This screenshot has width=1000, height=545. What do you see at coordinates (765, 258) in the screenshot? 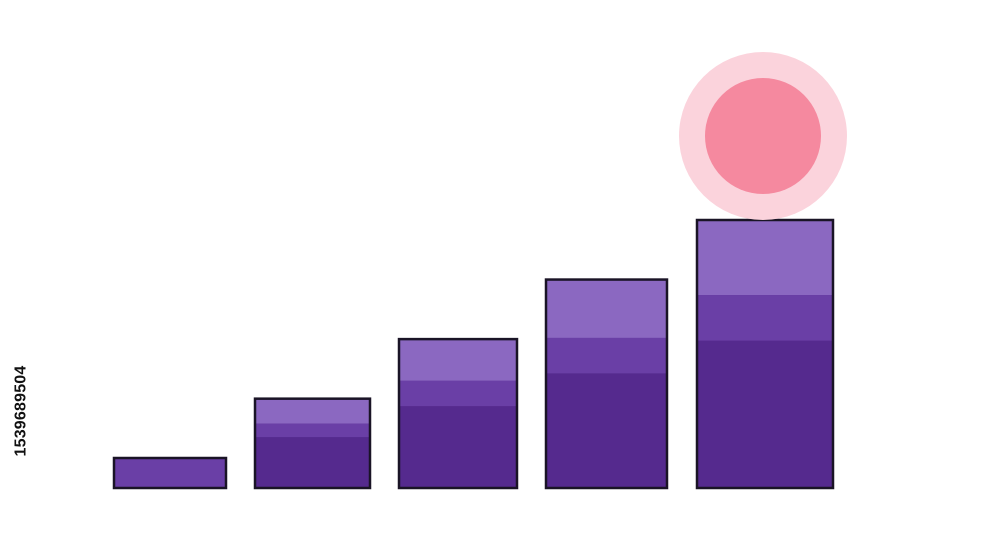
I see `bar-5-light-band` at bounding box center [765, 258].